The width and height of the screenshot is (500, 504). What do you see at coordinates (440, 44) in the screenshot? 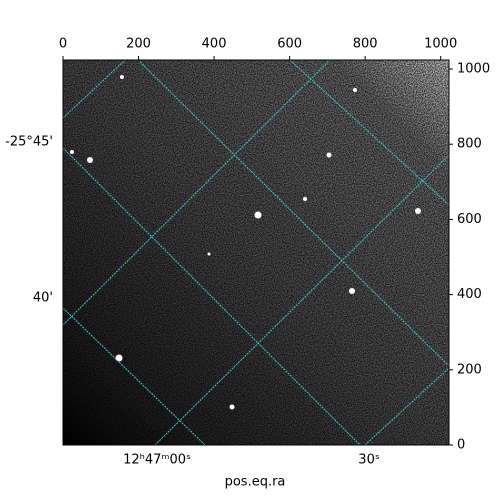
I see `x-tick-label: 1000` at bounding box center [440, 44].